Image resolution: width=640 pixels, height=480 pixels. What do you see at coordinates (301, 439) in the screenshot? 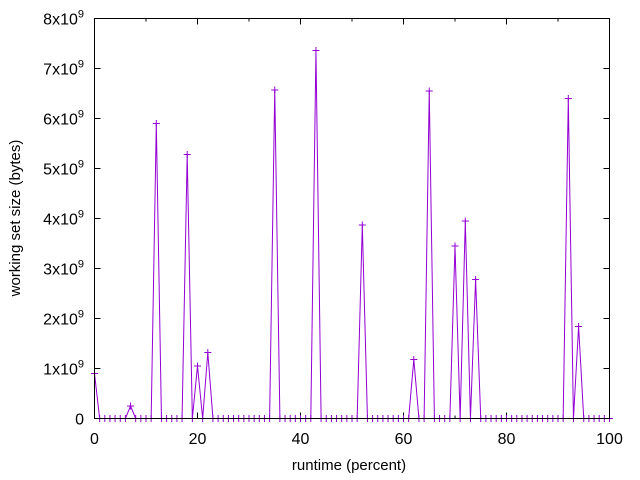
I see `x-tick-label: 40` at bounding box center [301, 439].